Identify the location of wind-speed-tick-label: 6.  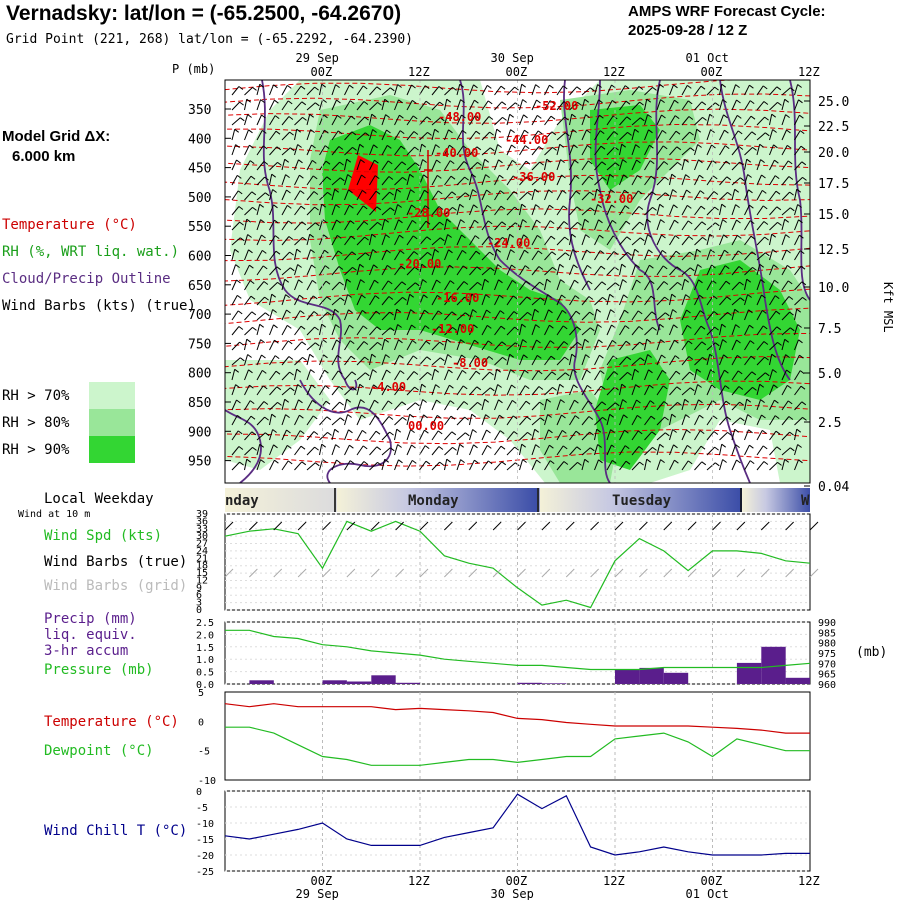
(199, 595).